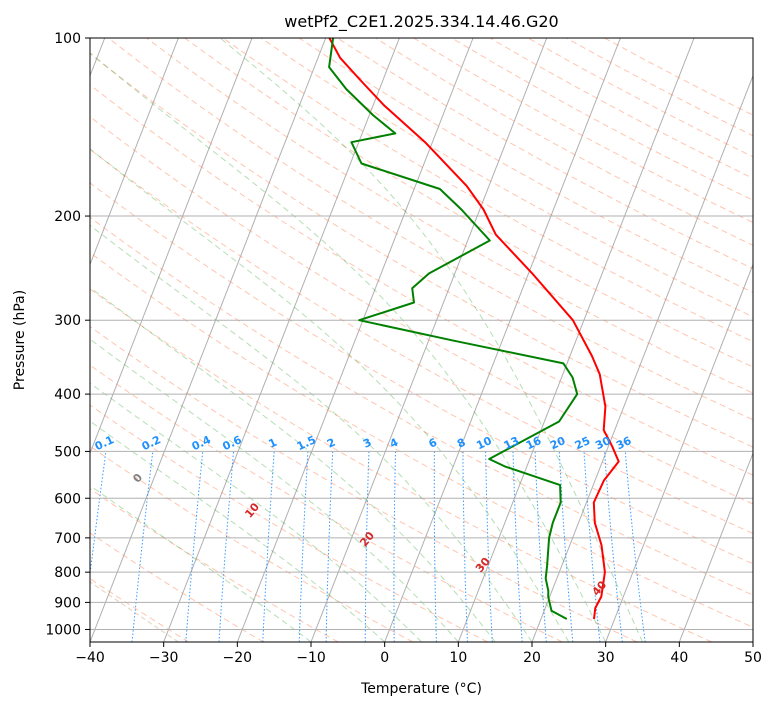  I want to click on dry-adiabat-label: 10, so click(252, 510).